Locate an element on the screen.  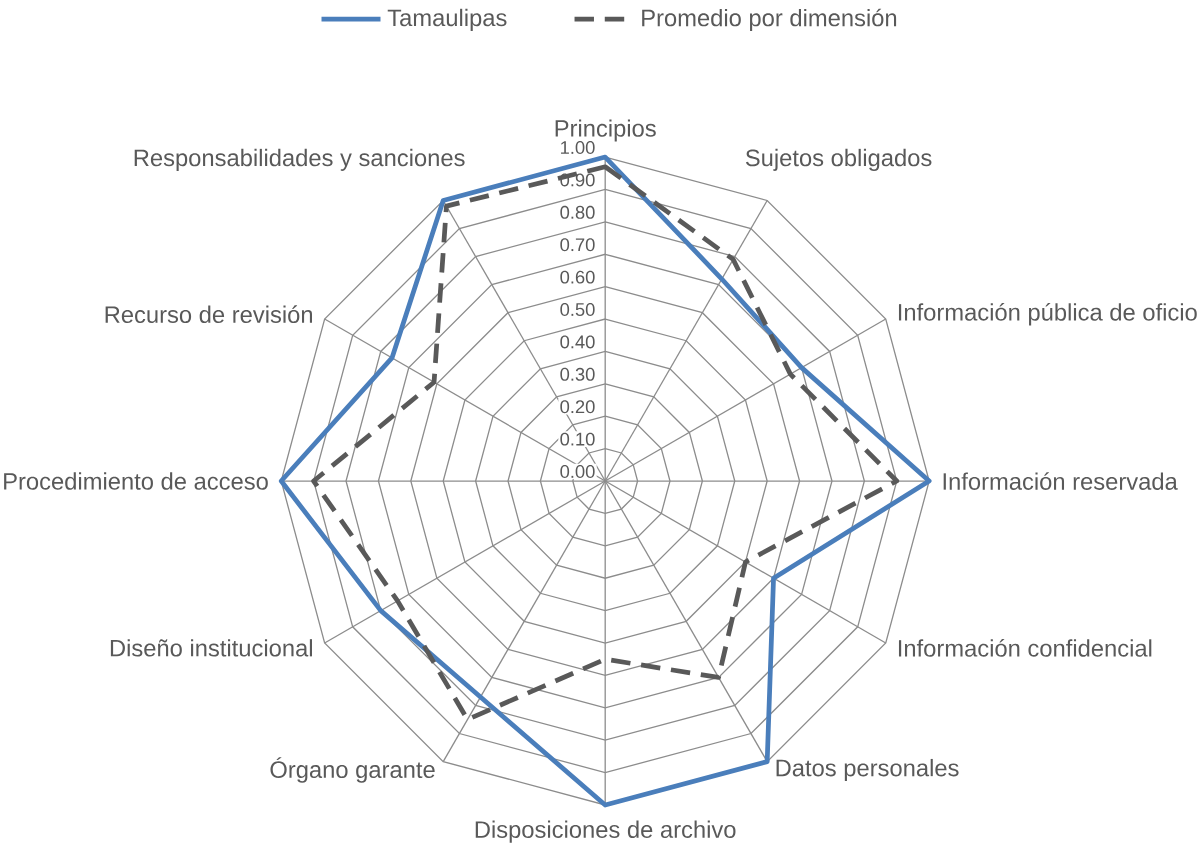
y-tick-label: 0.30 is located at coordinates (577, 374).